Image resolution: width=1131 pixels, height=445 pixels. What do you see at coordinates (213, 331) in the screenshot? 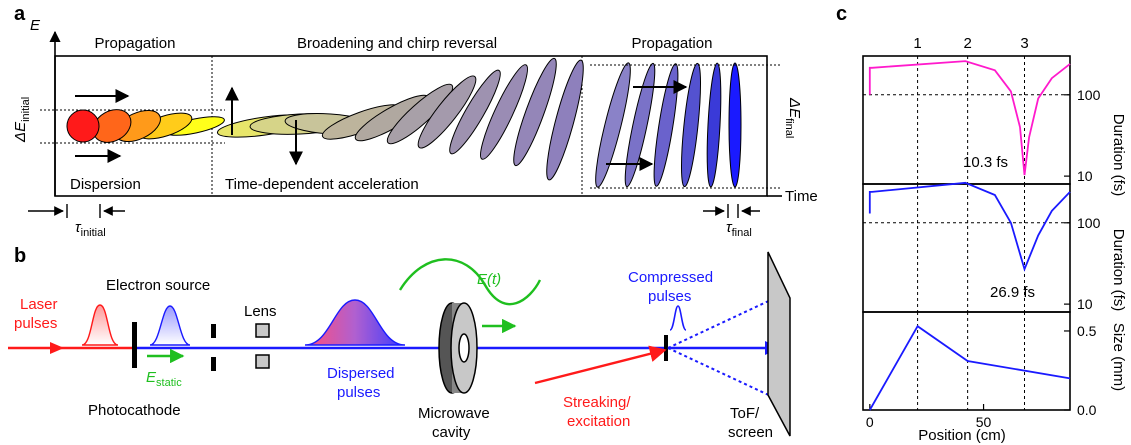
I see `anode-upper` at bounding box center [213, 331].